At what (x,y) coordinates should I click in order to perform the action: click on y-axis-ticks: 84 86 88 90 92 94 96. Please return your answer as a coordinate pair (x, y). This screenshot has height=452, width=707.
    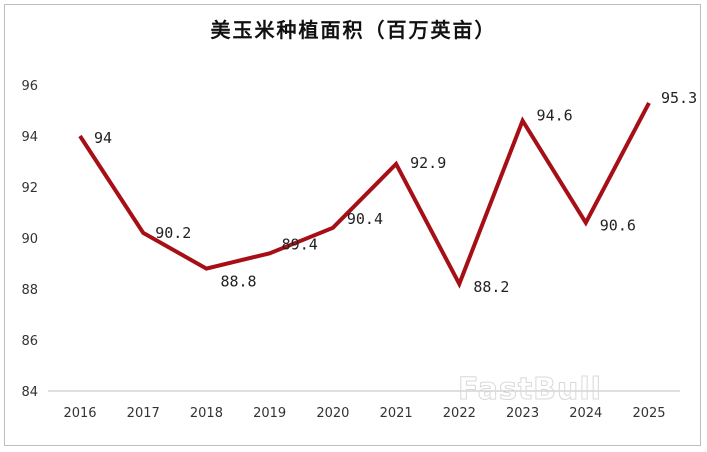
    Looking at the image, I should click on (29, 239).